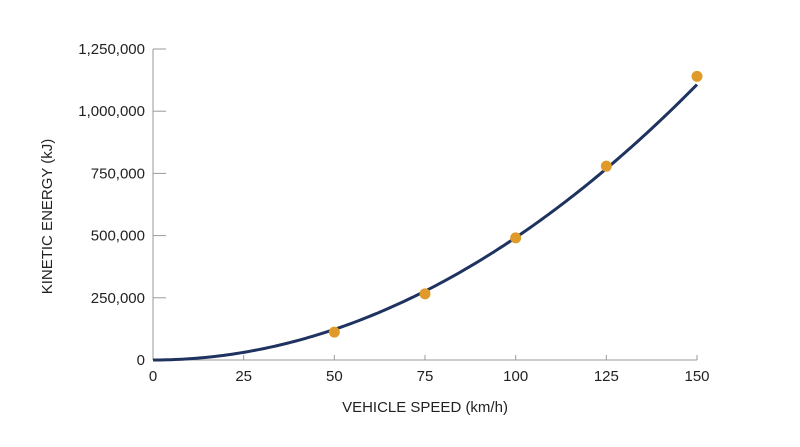 The width and height of the screenshot is (800, 447). Describe the element at coordinates (243, 376) in the screenshot. I see `x-tick-label: 25` at that location.